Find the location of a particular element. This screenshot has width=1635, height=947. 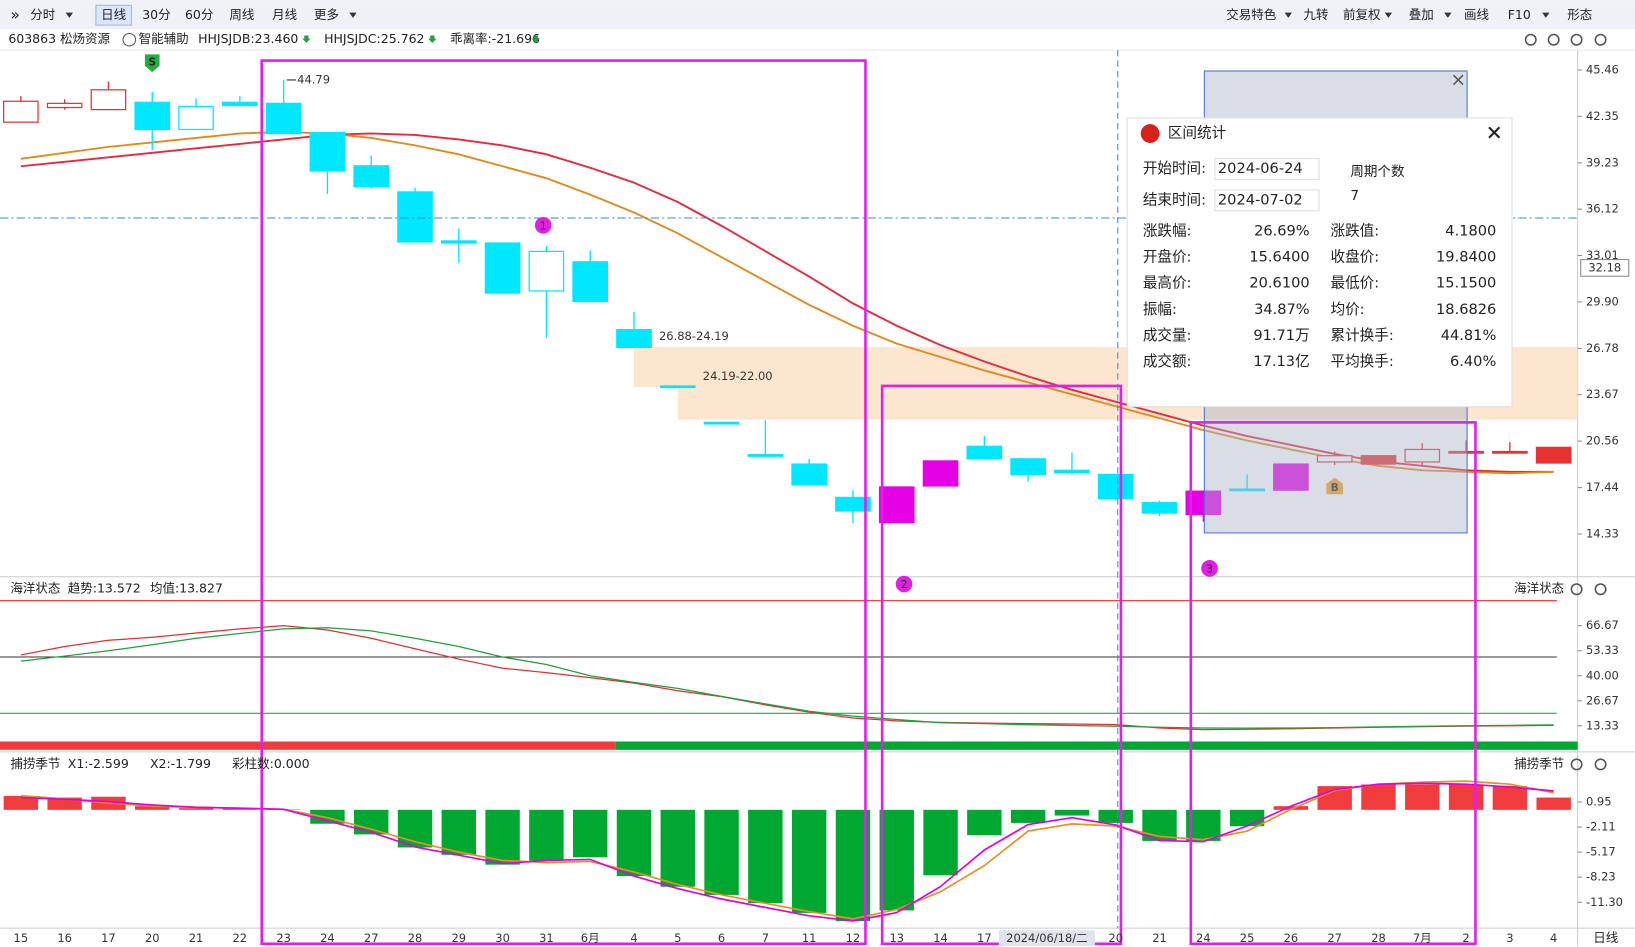

stat-label: 振幅: is located at coordinates (1160, 309).